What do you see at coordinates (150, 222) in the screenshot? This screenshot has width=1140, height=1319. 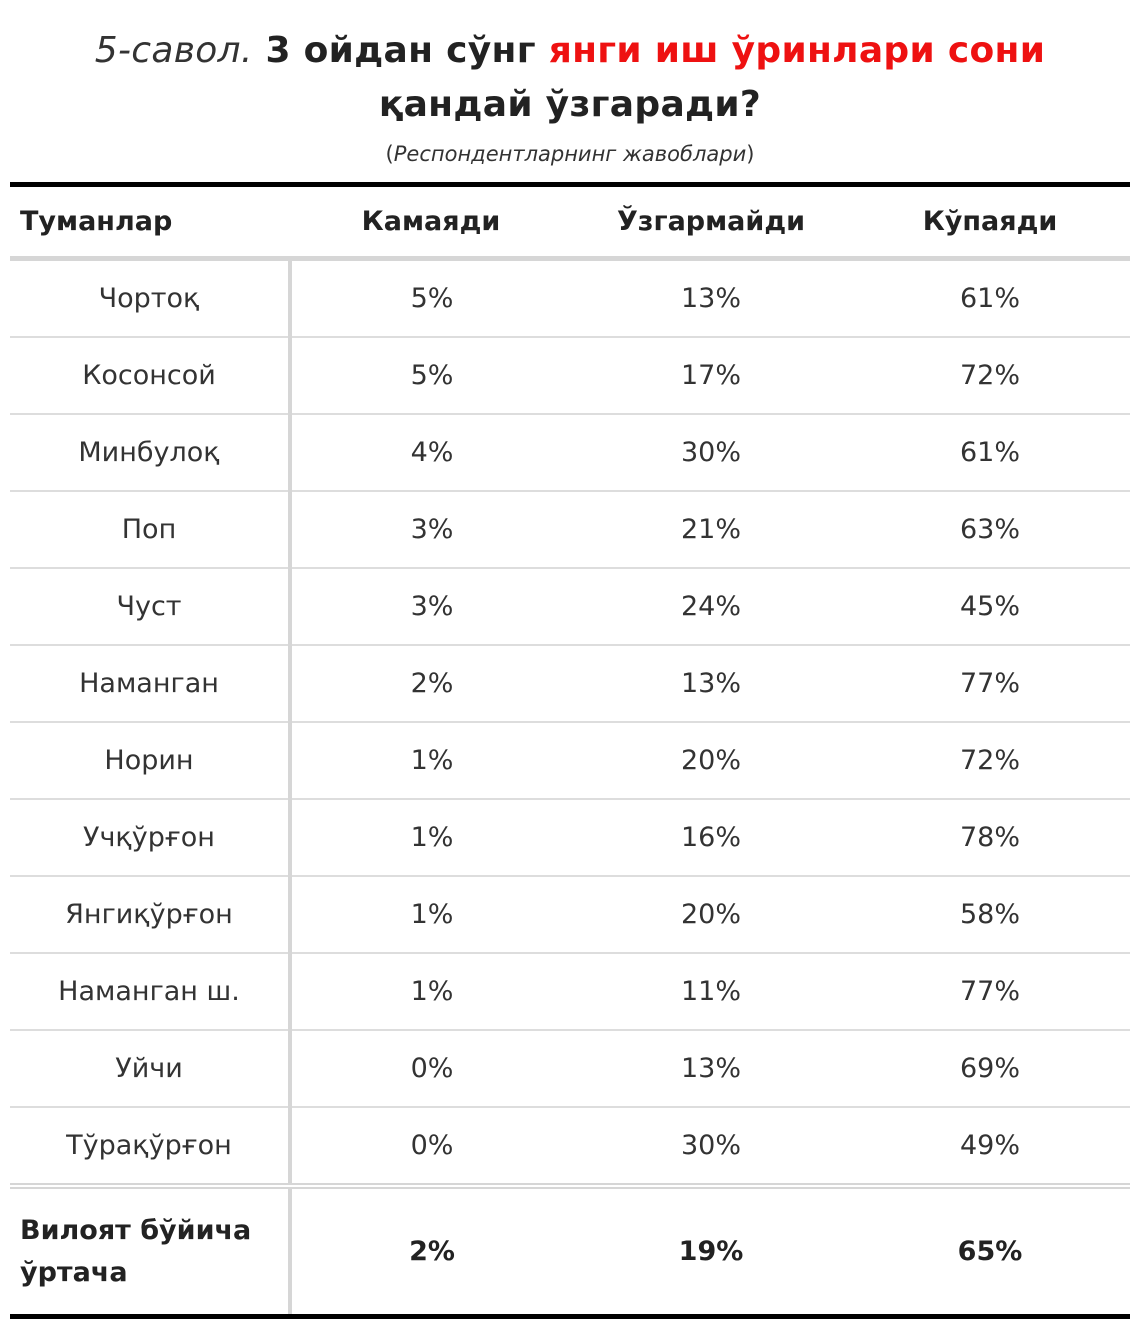 I see `header-districts: Туманлар` at bounding box center [150, 222].